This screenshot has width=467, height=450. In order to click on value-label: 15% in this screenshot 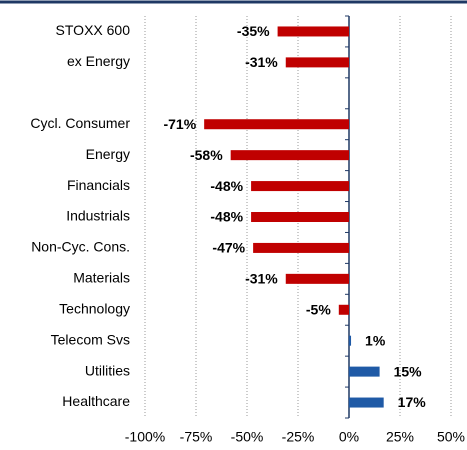, I will do `click(408, 371)`.